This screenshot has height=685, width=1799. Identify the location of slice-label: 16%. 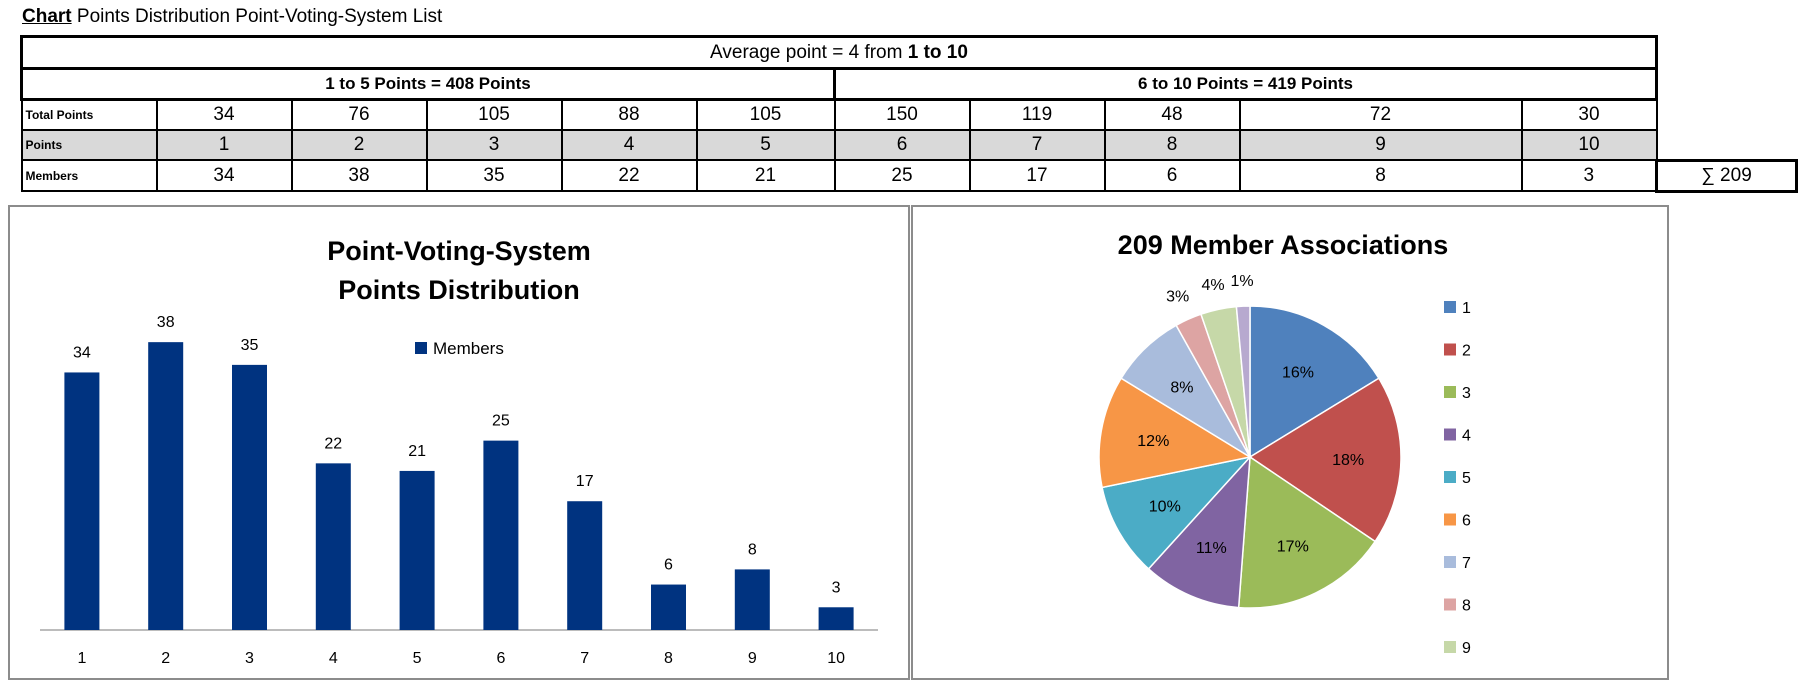
(1298, 372).